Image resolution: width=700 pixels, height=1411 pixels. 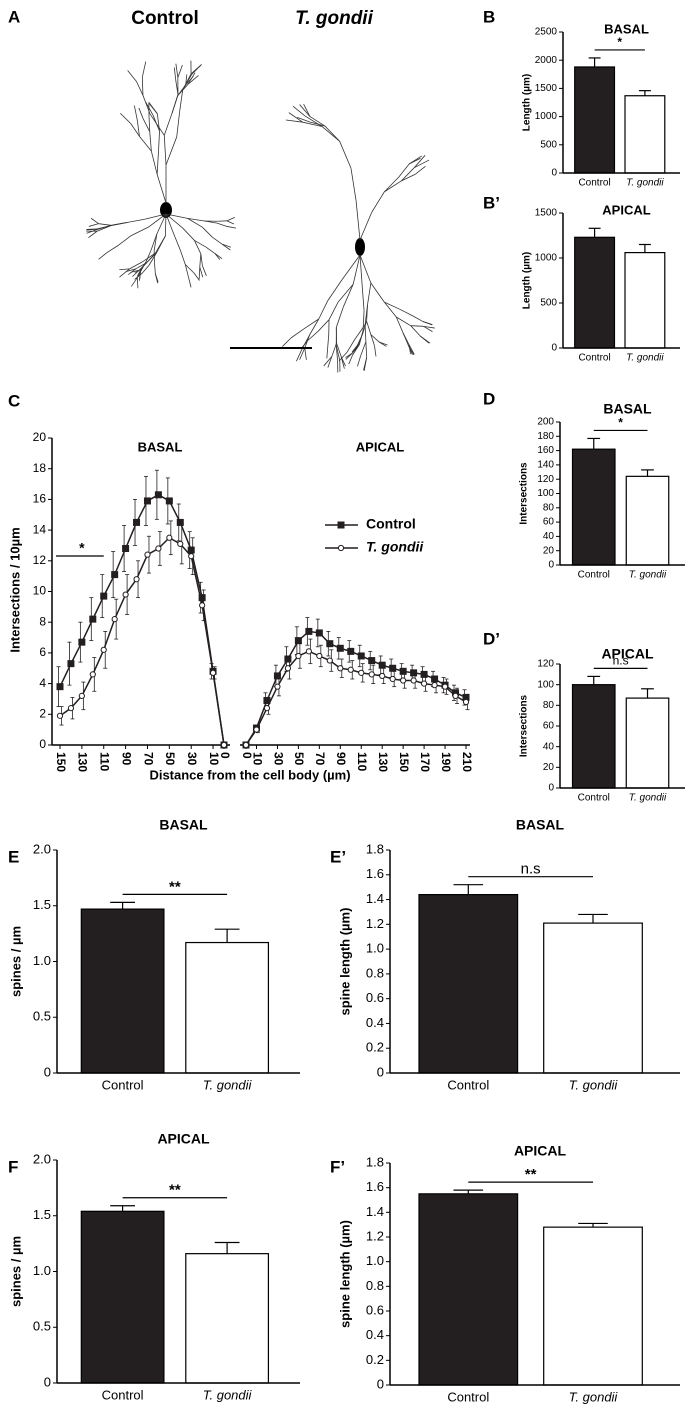 I want to click on x-tick-label: 30, so click(x=278, y=759).